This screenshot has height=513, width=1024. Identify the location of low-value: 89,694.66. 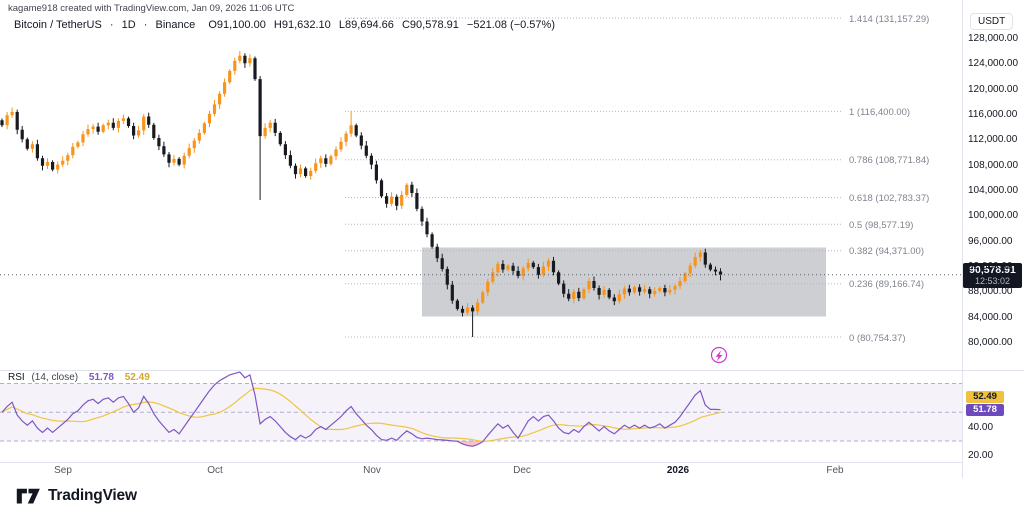
(369, 25).